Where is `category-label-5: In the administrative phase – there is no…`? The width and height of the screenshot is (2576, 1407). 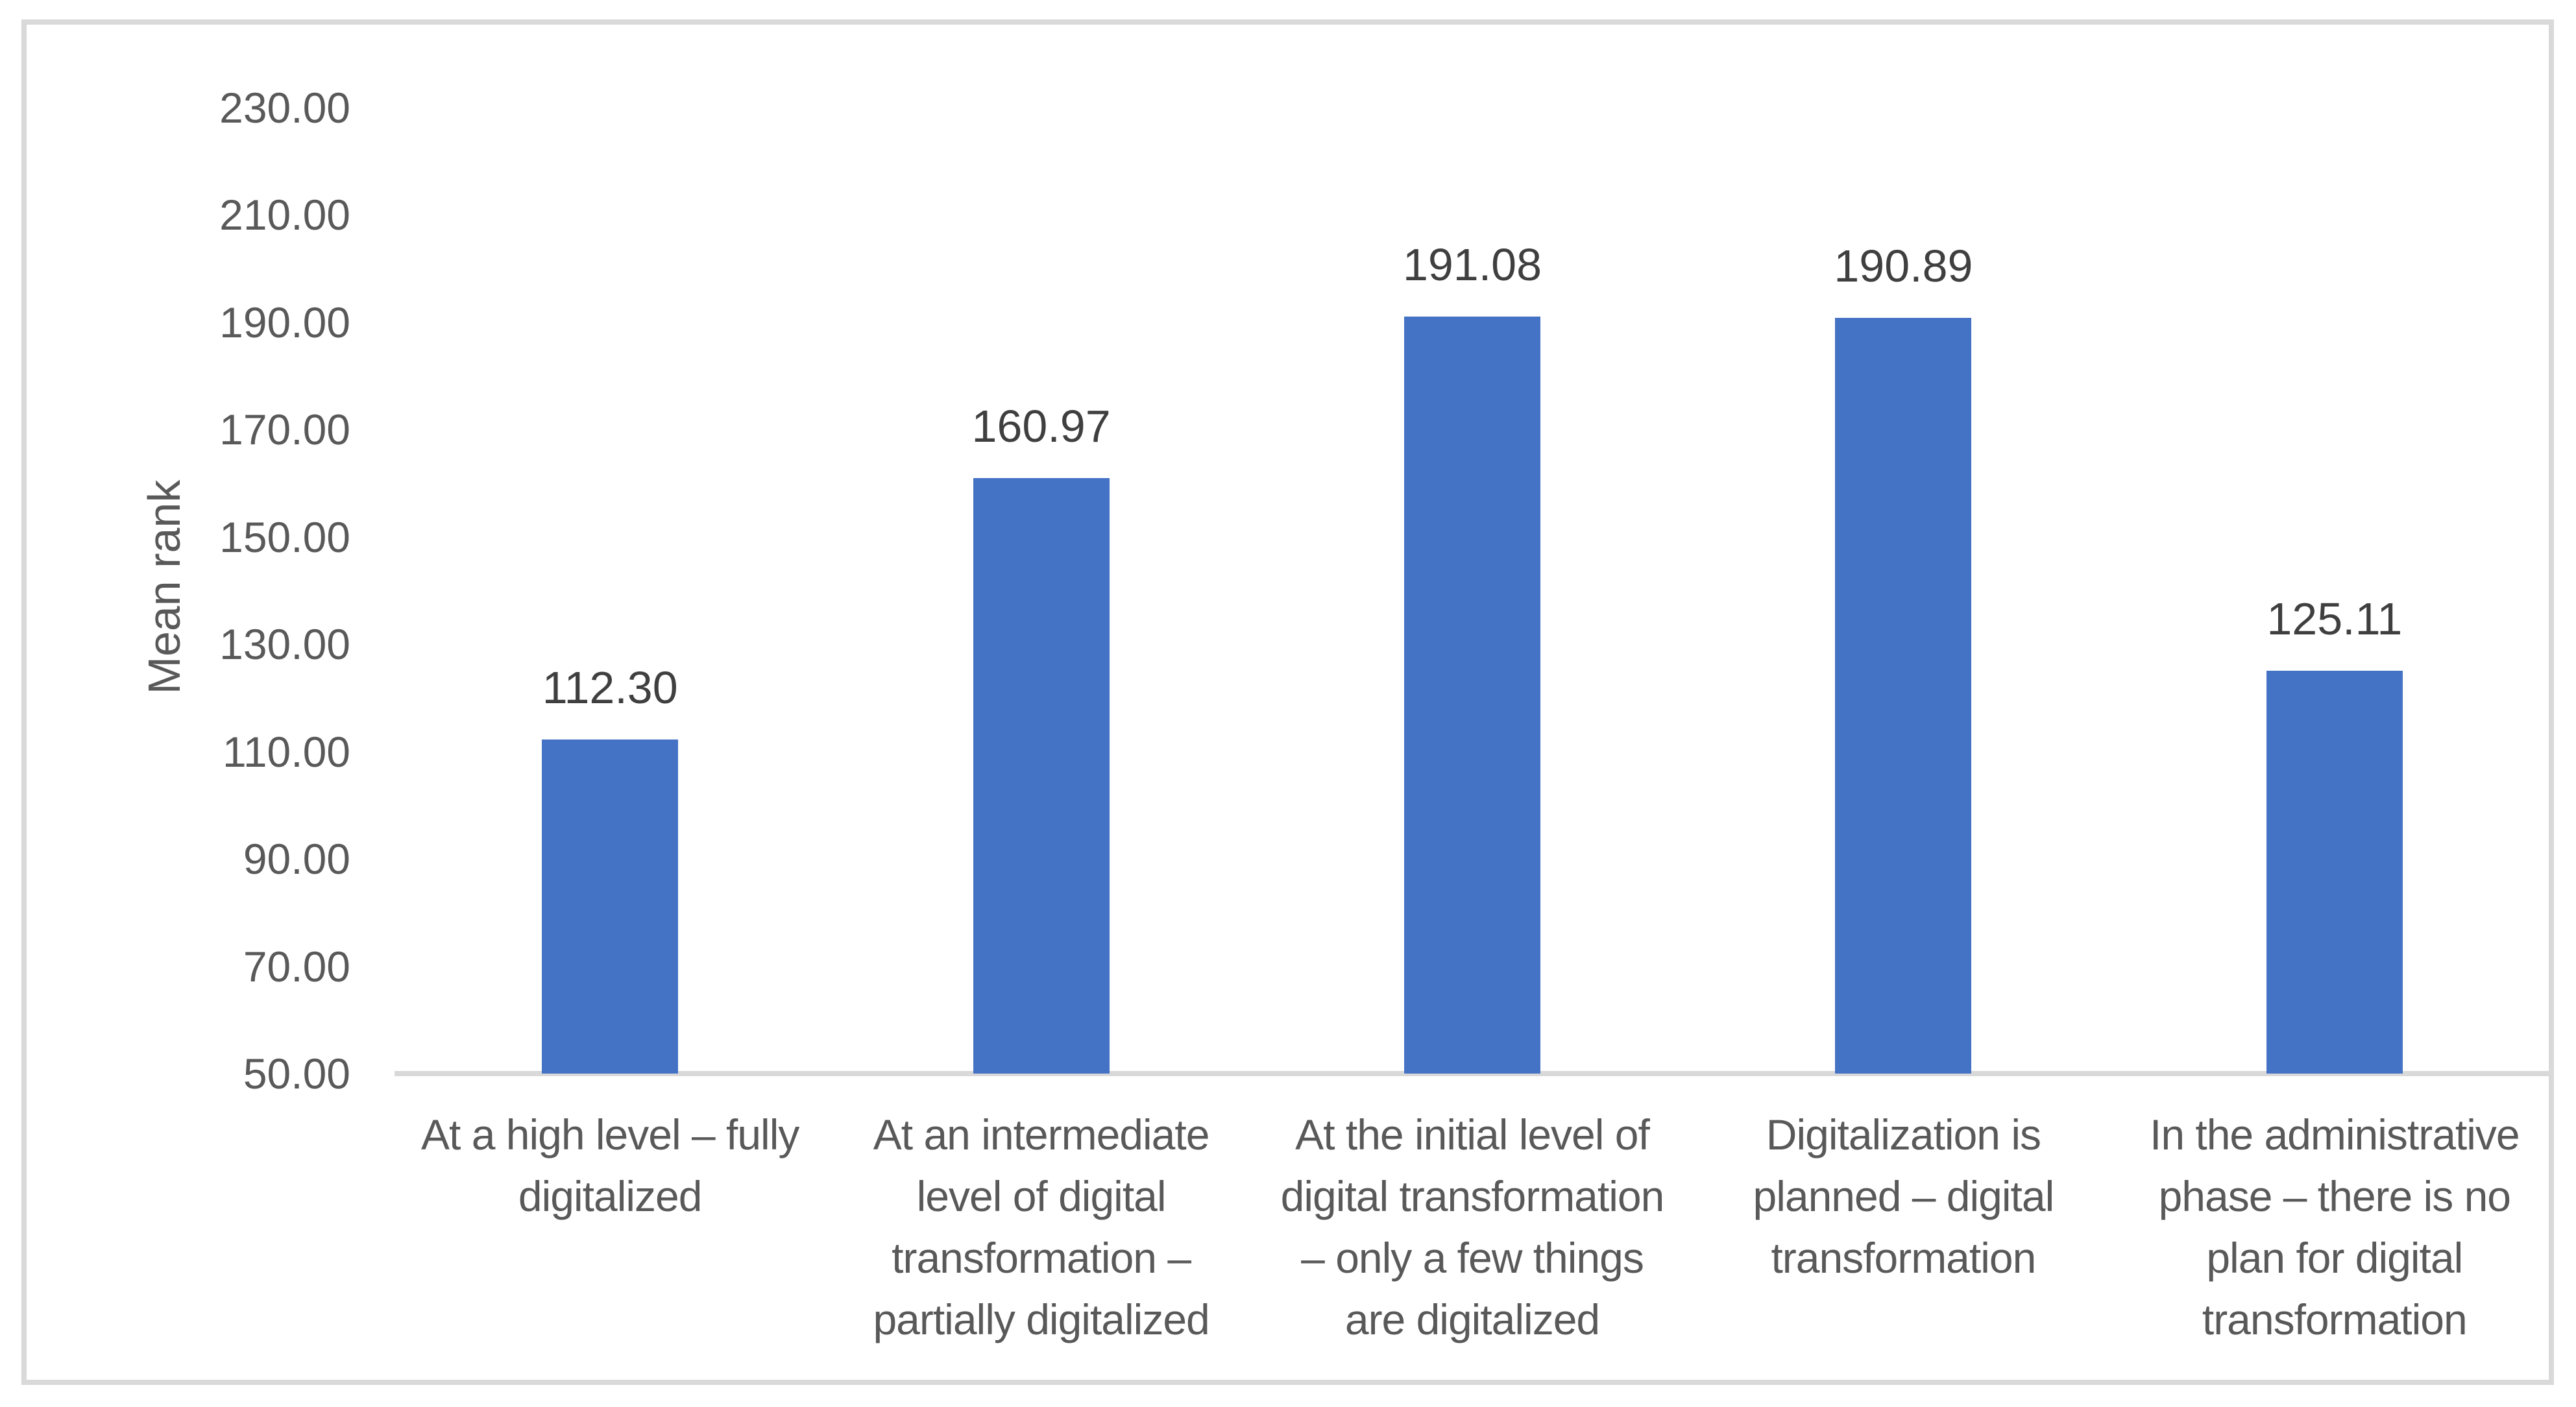 category-label-5: In the administrative phase – there is no… is located at coordinates (2334, 1228).